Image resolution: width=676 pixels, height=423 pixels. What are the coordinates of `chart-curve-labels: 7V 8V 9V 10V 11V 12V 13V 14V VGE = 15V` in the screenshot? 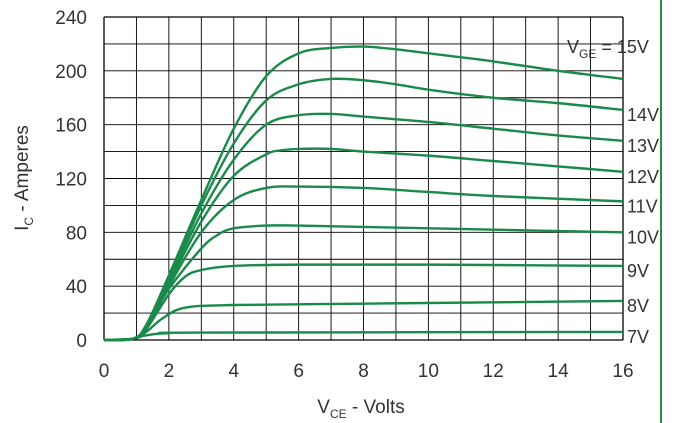 It's located at (613, 192).